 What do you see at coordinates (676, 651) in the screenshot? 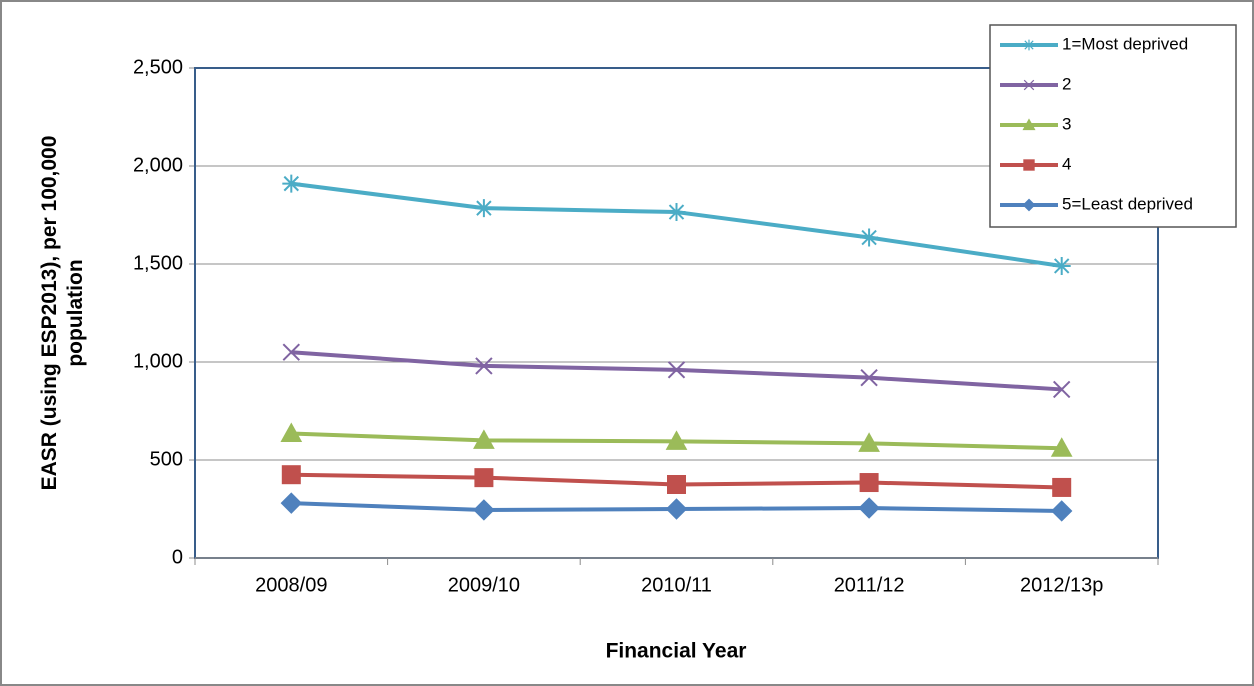
I see `x-axis-title: Financial Year` at bounding box center [676, 651].